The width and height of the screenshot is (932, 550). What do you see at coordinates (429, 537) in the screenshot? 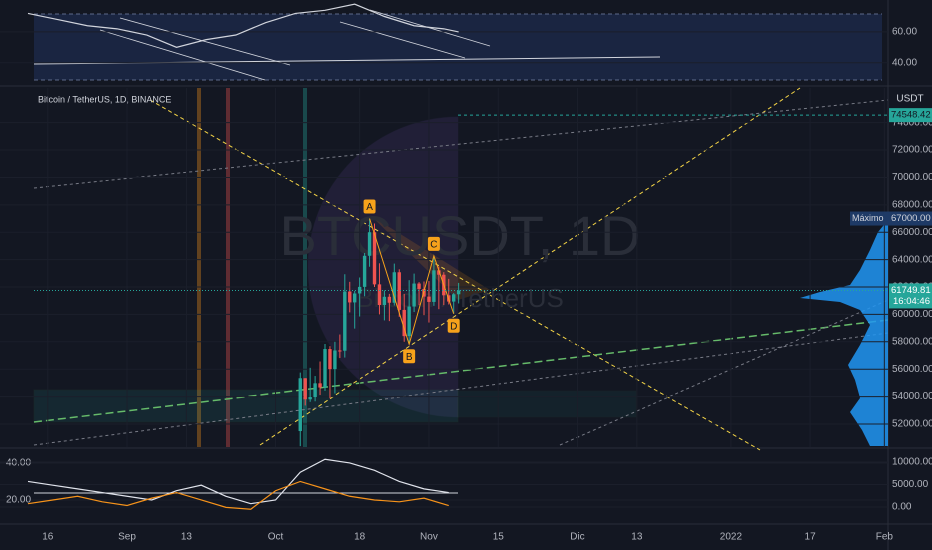
I see `x-tick-label: Nov` at bounding box center [429, 537].